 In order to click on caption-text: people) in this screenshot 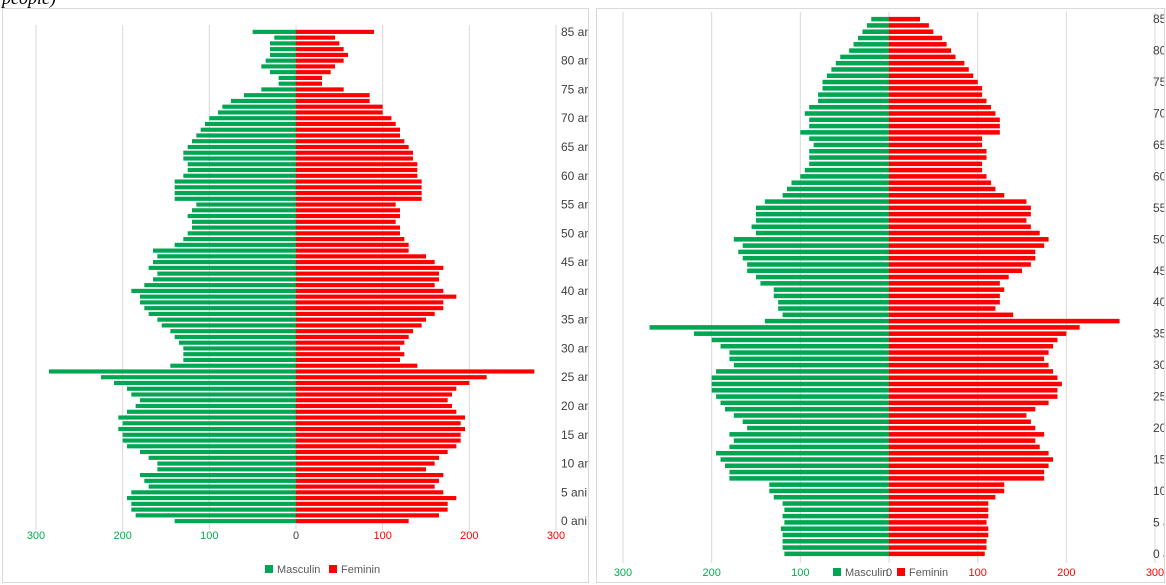, I will do `click(29, 4)`.